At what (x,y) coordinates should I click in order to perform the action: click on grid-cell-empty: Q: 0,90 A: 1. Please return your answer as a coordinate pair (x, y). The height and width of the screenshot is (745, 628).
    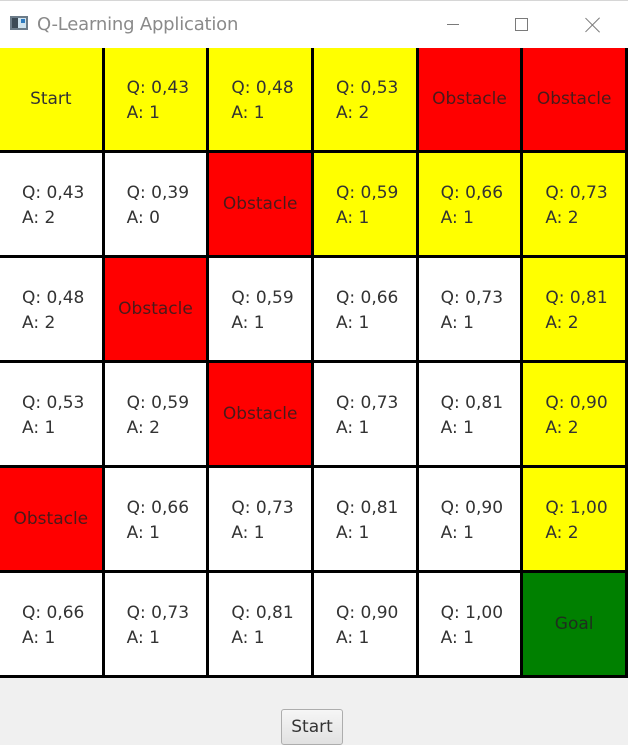
    Looking at the image, I should click on (364, 624).